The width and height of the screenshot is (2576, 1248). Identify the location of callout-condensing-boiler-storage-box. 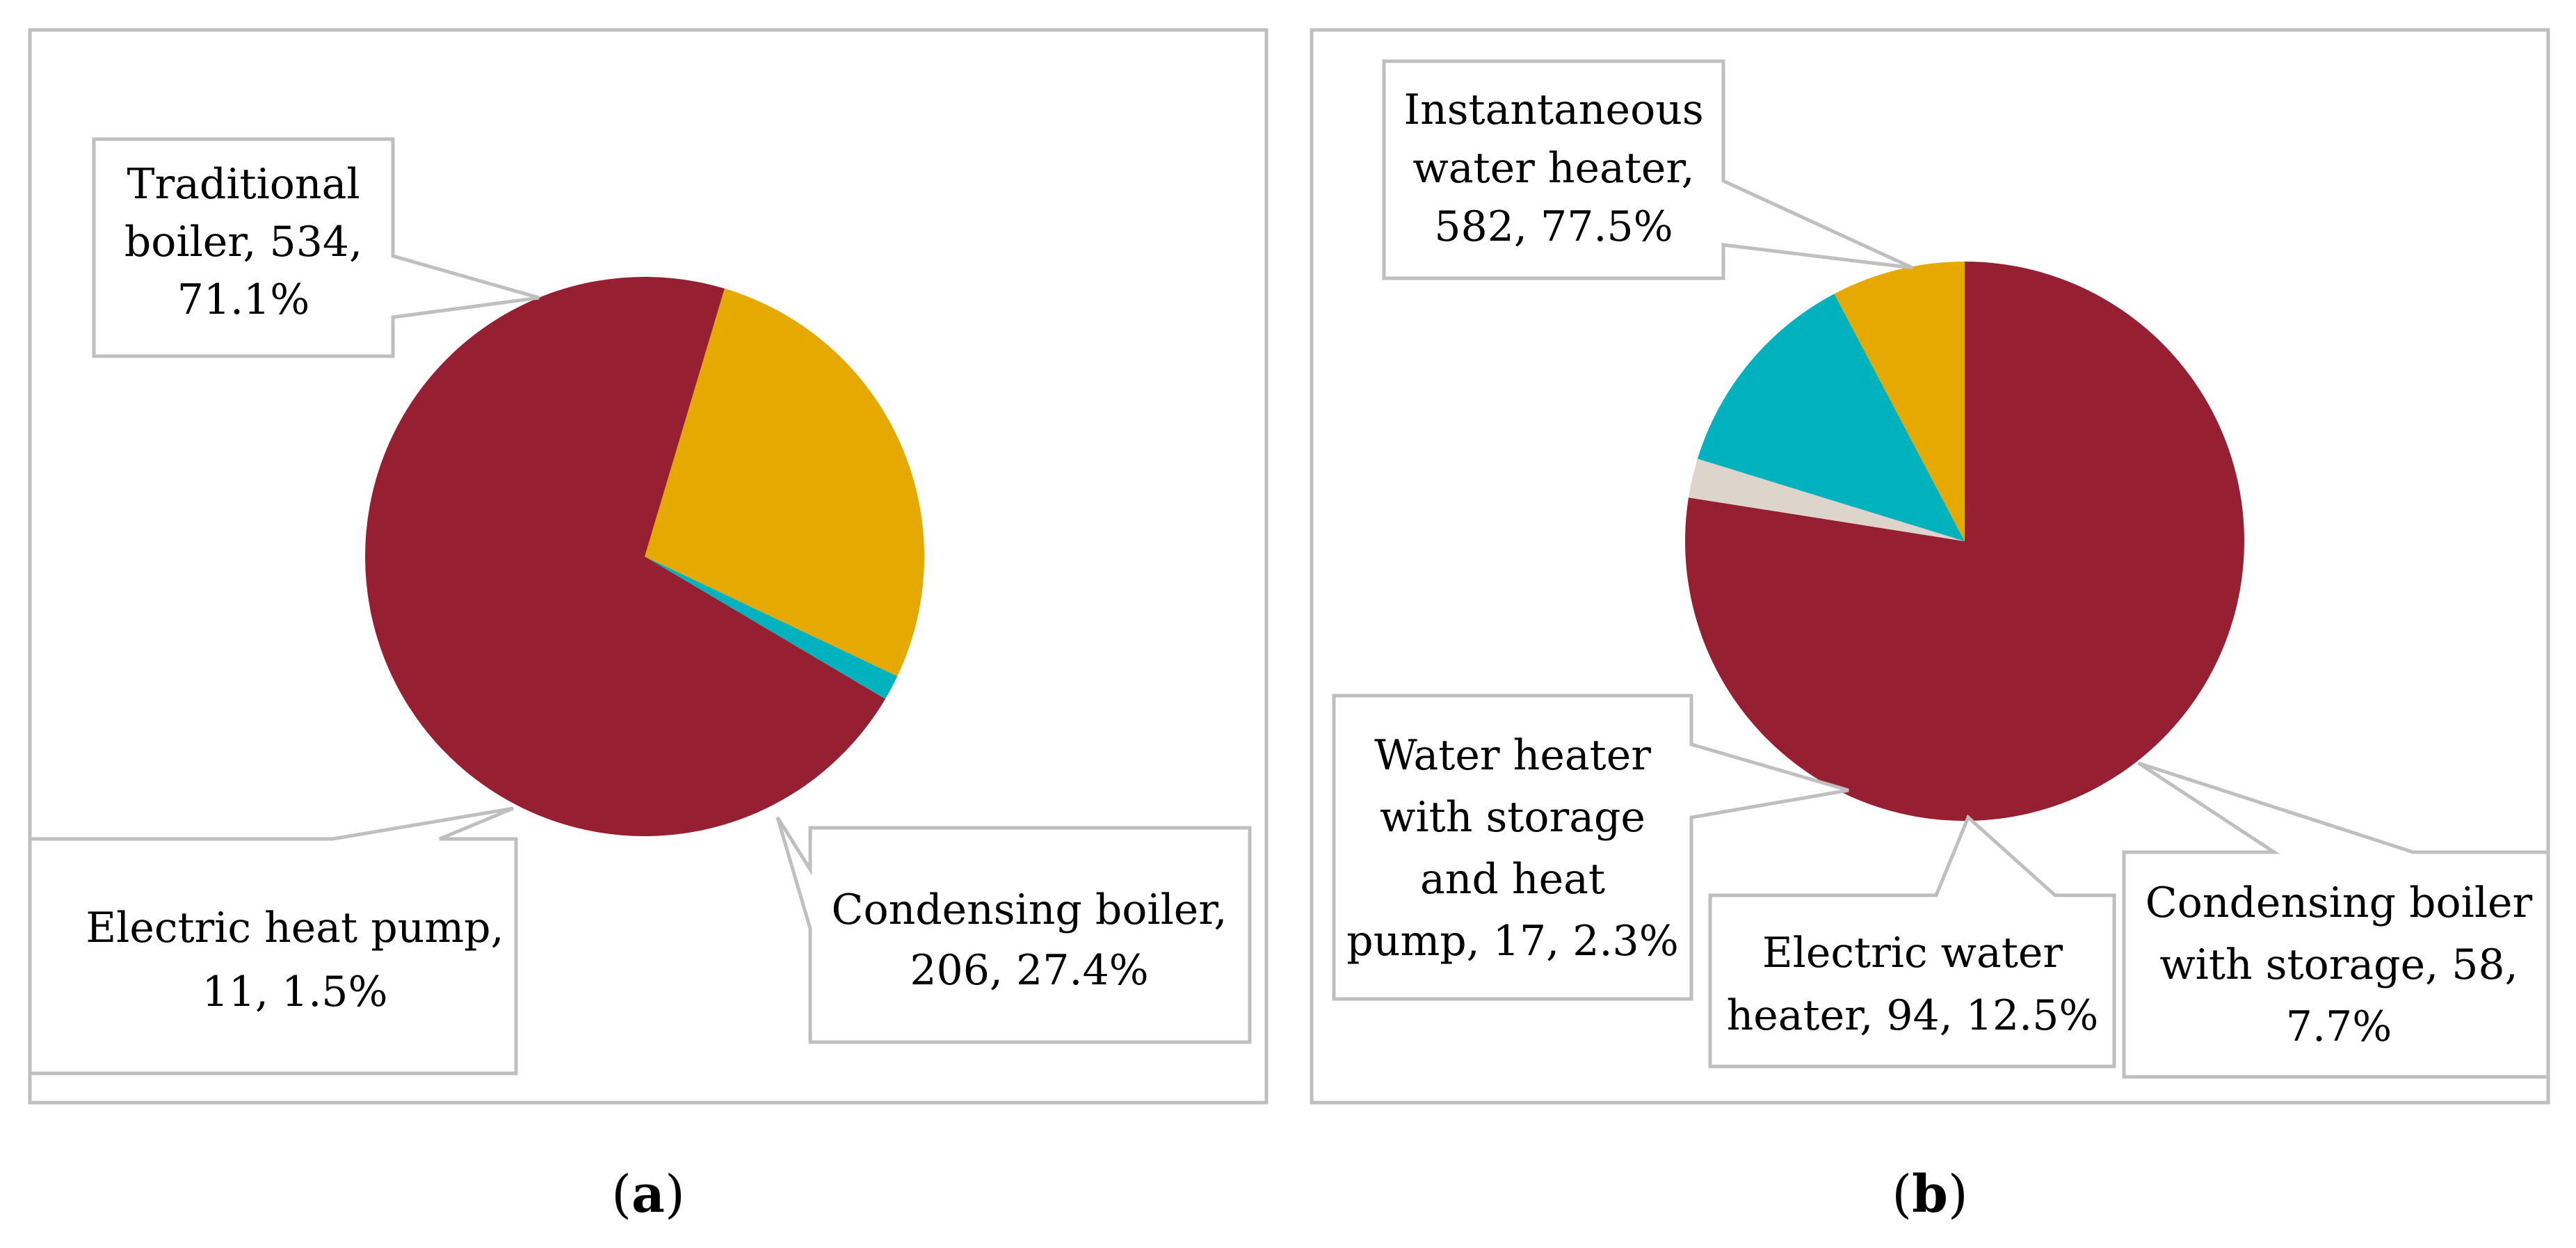
(2336, 920).